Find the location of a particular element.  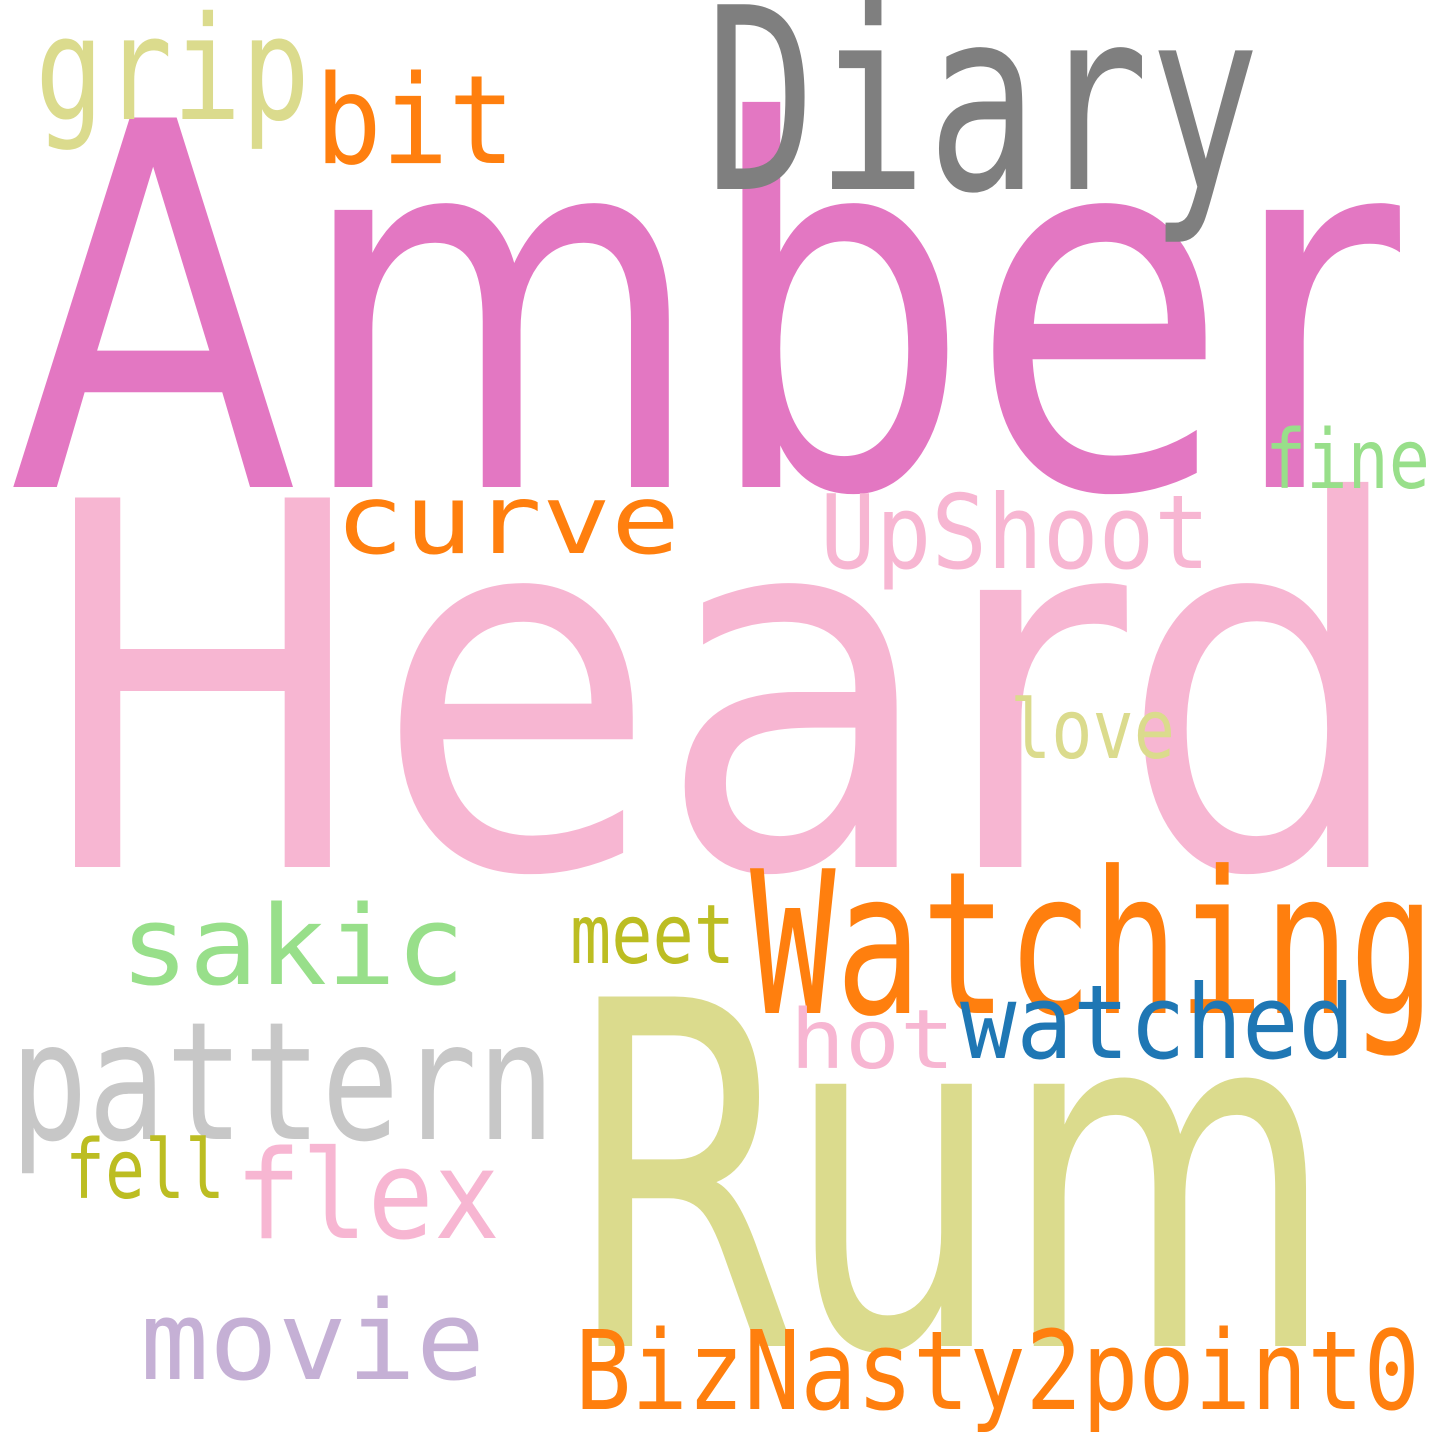

word-fine: fine is located at coordinates (1347, 461).